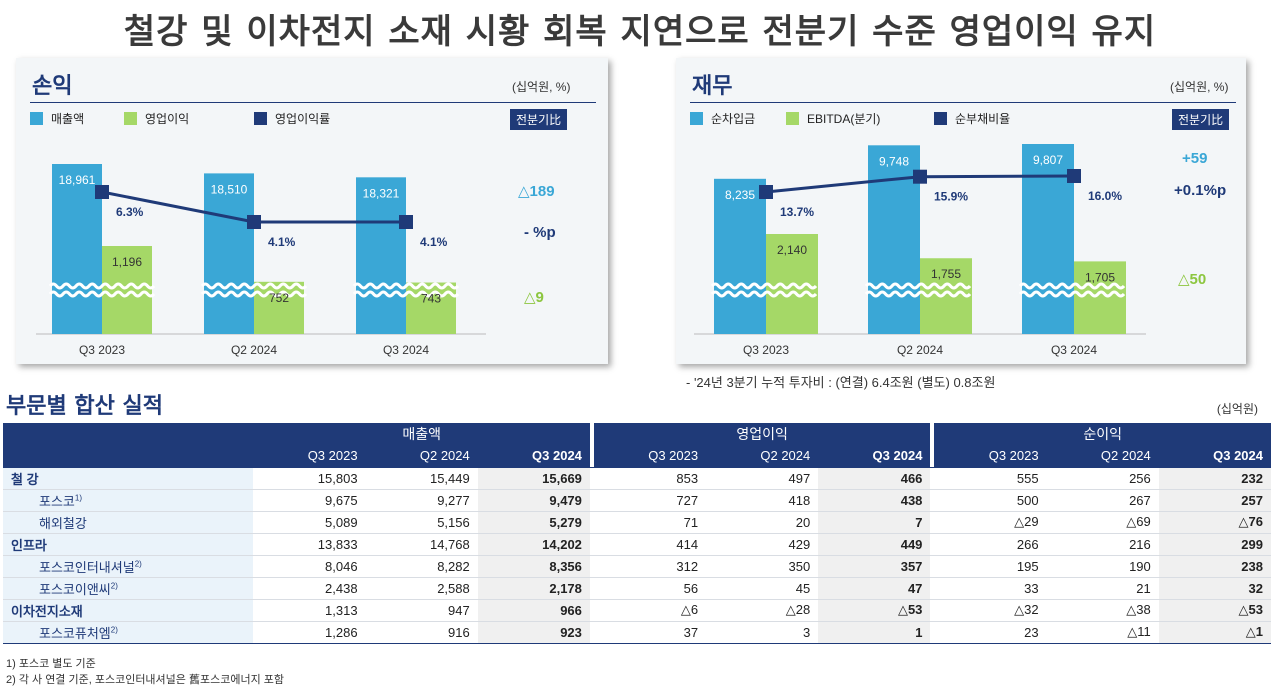 The width and height of the screenshot is (1280, 692). I want to click on bar-2-primary-label: 9,807, so click(1048, 160).